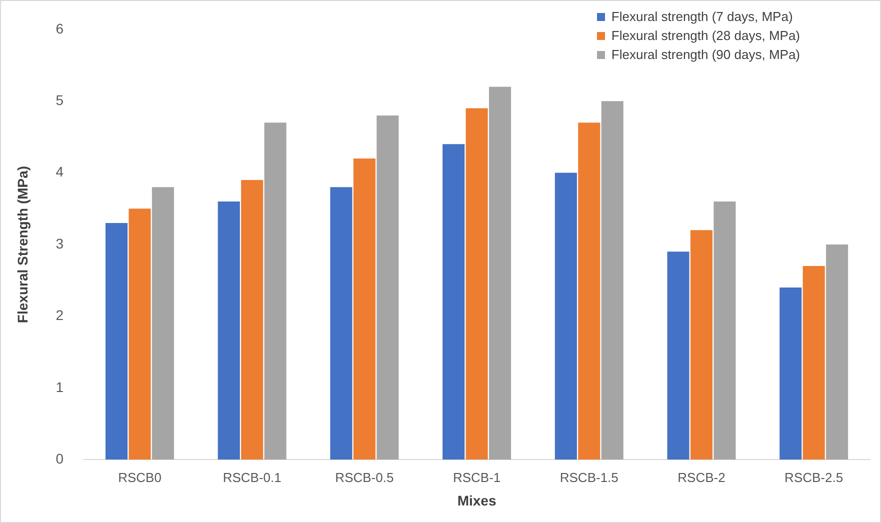 Image resolution: width=881 pixels, height=523 pixels. I want to click on y-tick-label: 4, so click(60, 172).